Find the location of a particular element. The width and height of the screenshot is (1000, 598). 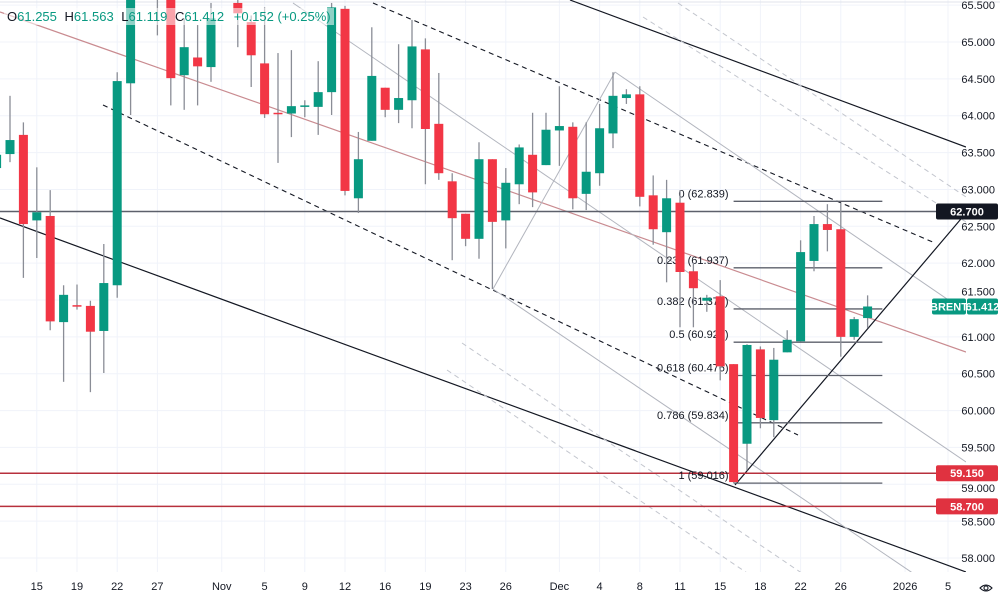

time-tick-label: 27 is located at coordinates (157, 587).